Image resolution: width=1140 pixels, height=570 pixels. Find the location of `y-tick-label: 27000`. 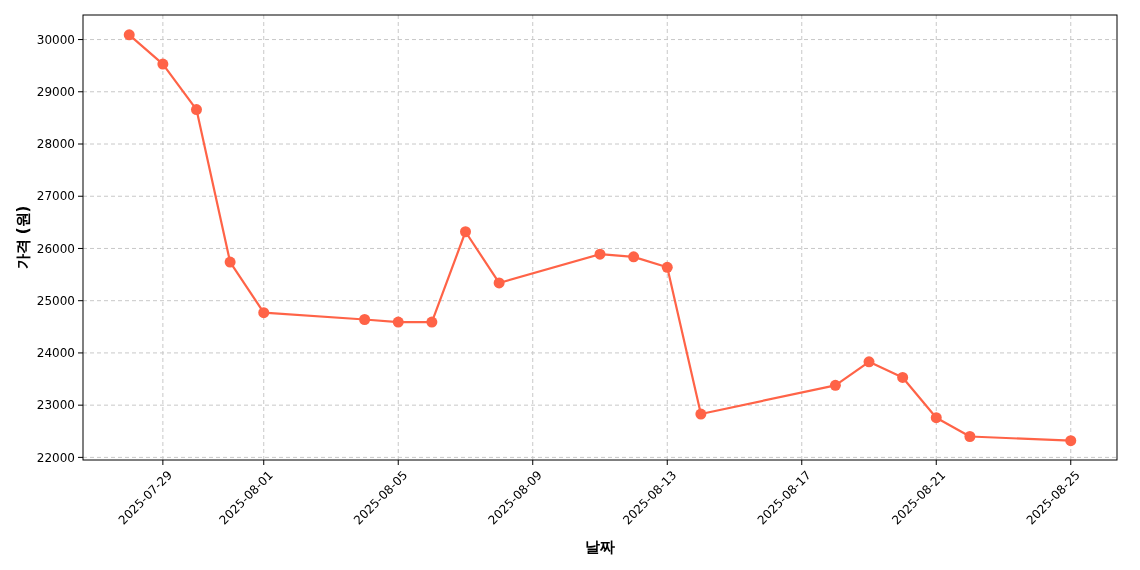

y-tick-label: 27000 is located at coordinates (55, 196).